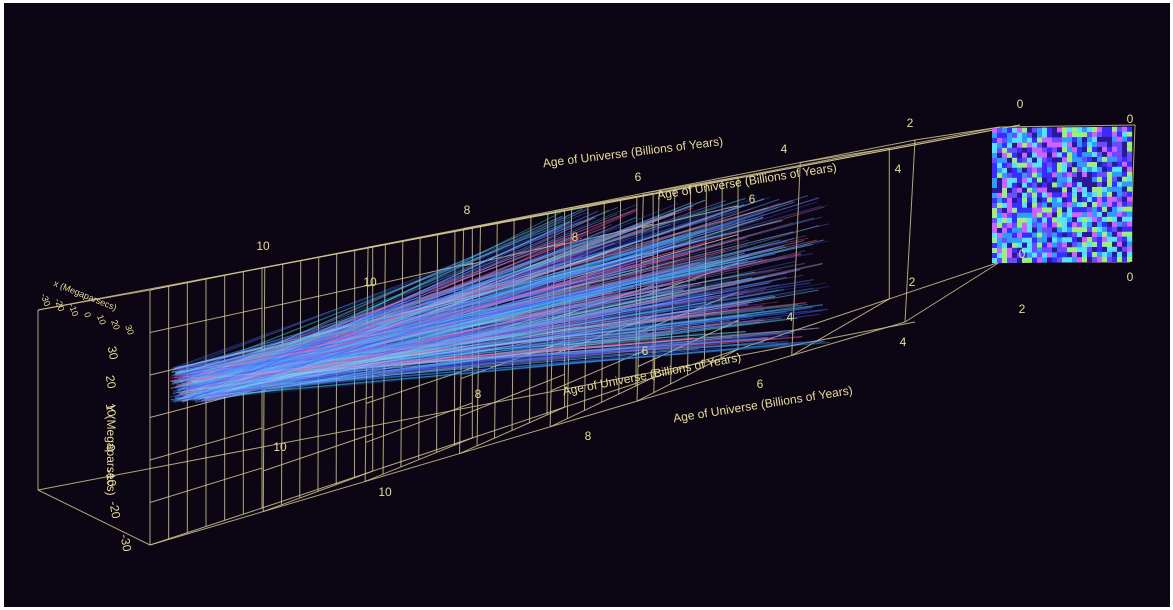  What do you see at coordinates (280, 447) in the screenshot?
I see `label: 10` at bounding box center [280, 447].